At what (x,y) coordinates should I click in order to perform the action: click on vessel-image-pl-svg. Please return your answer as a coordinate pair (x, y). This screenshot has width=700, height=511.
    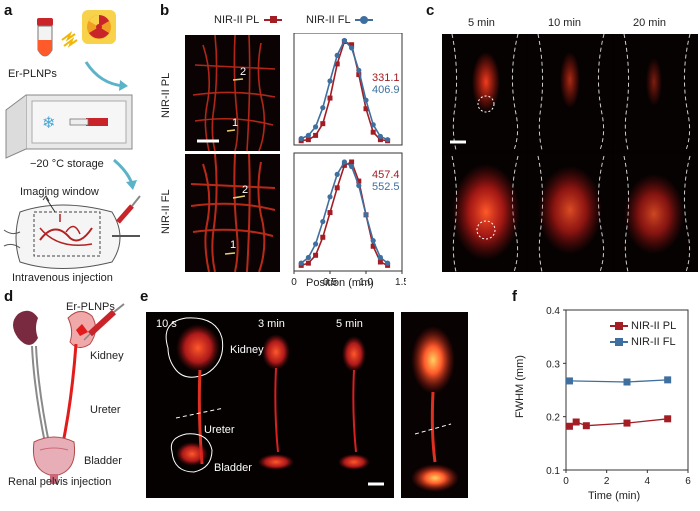
    Looking at the image, I should click on (234, 93).